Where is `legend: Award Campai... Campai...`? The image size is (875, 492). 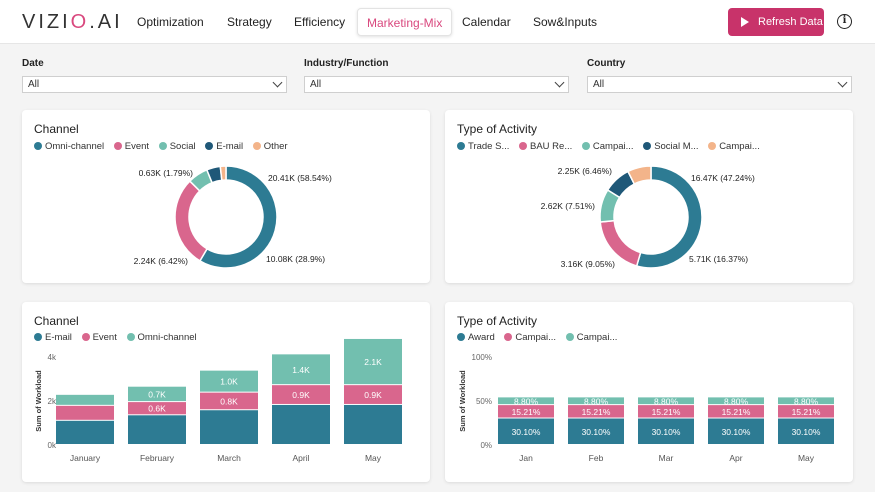 legend: Award Campai... Campai... is located at coordinates (540, 337).